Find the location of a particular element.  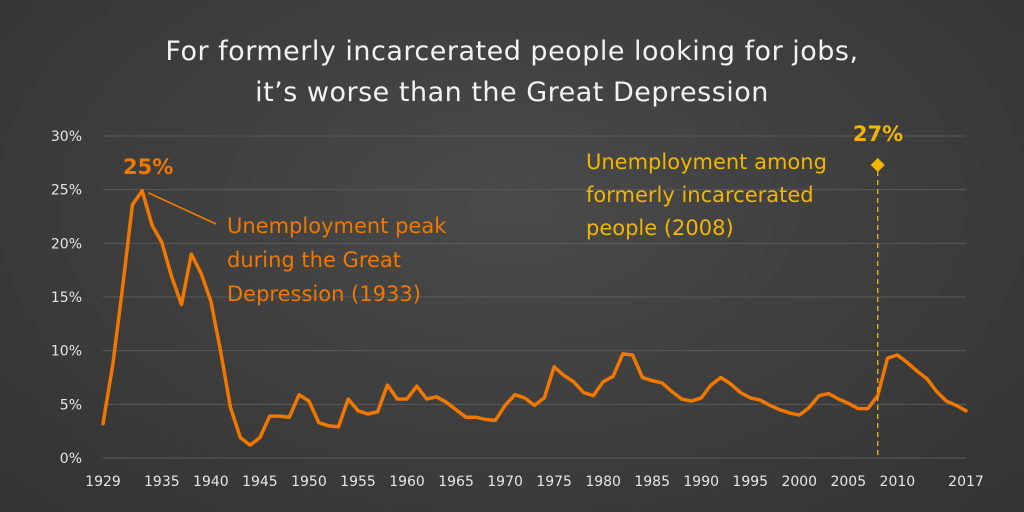

x-tick-label: 2005 is located at coordinates (848, 482).